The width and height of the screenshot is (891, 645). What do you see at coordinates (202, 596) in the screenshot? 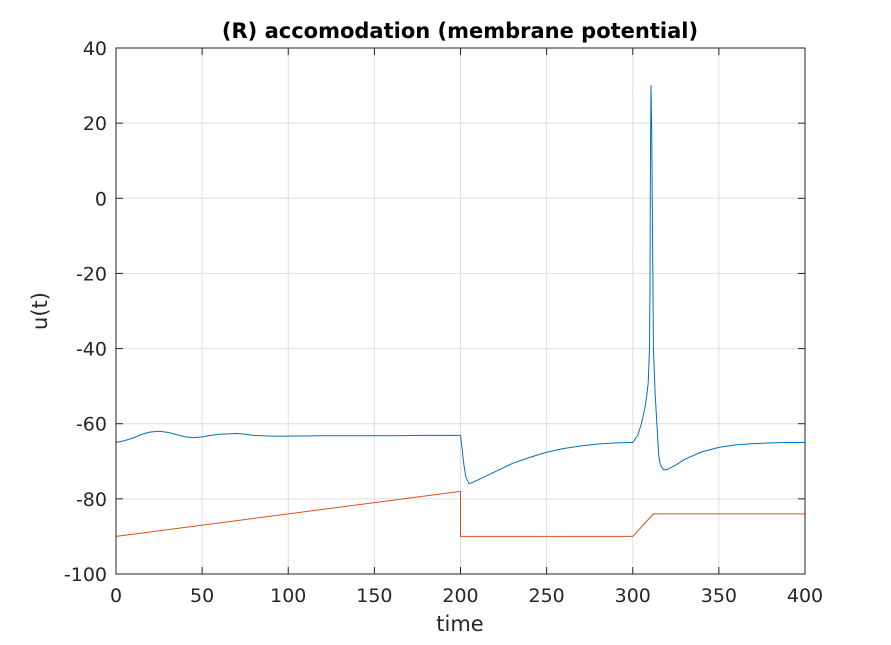
I see `x-tick-label: 50` at bounding box center [202, 596].